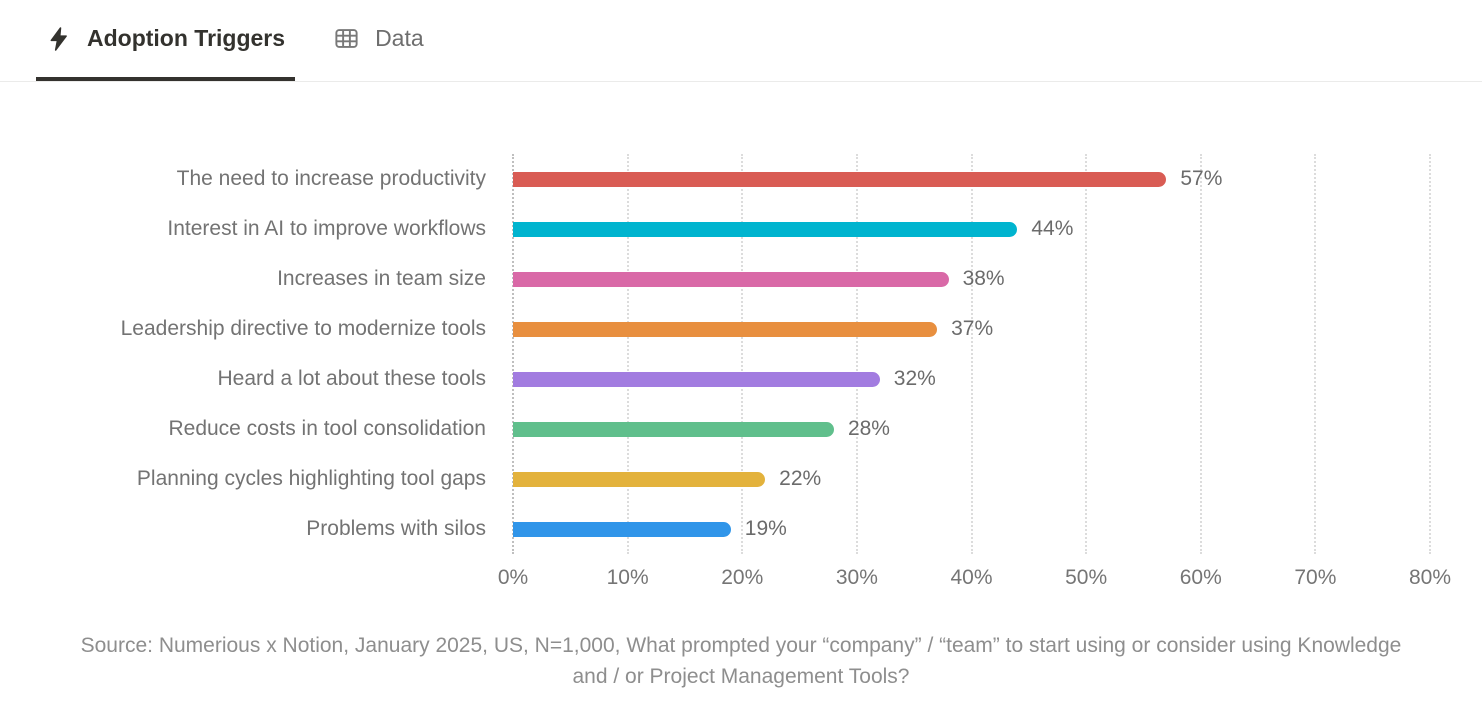 This screenshot has width=1482, height=722. I want to click on bar-value-label: 44%, so click(1052, 228).